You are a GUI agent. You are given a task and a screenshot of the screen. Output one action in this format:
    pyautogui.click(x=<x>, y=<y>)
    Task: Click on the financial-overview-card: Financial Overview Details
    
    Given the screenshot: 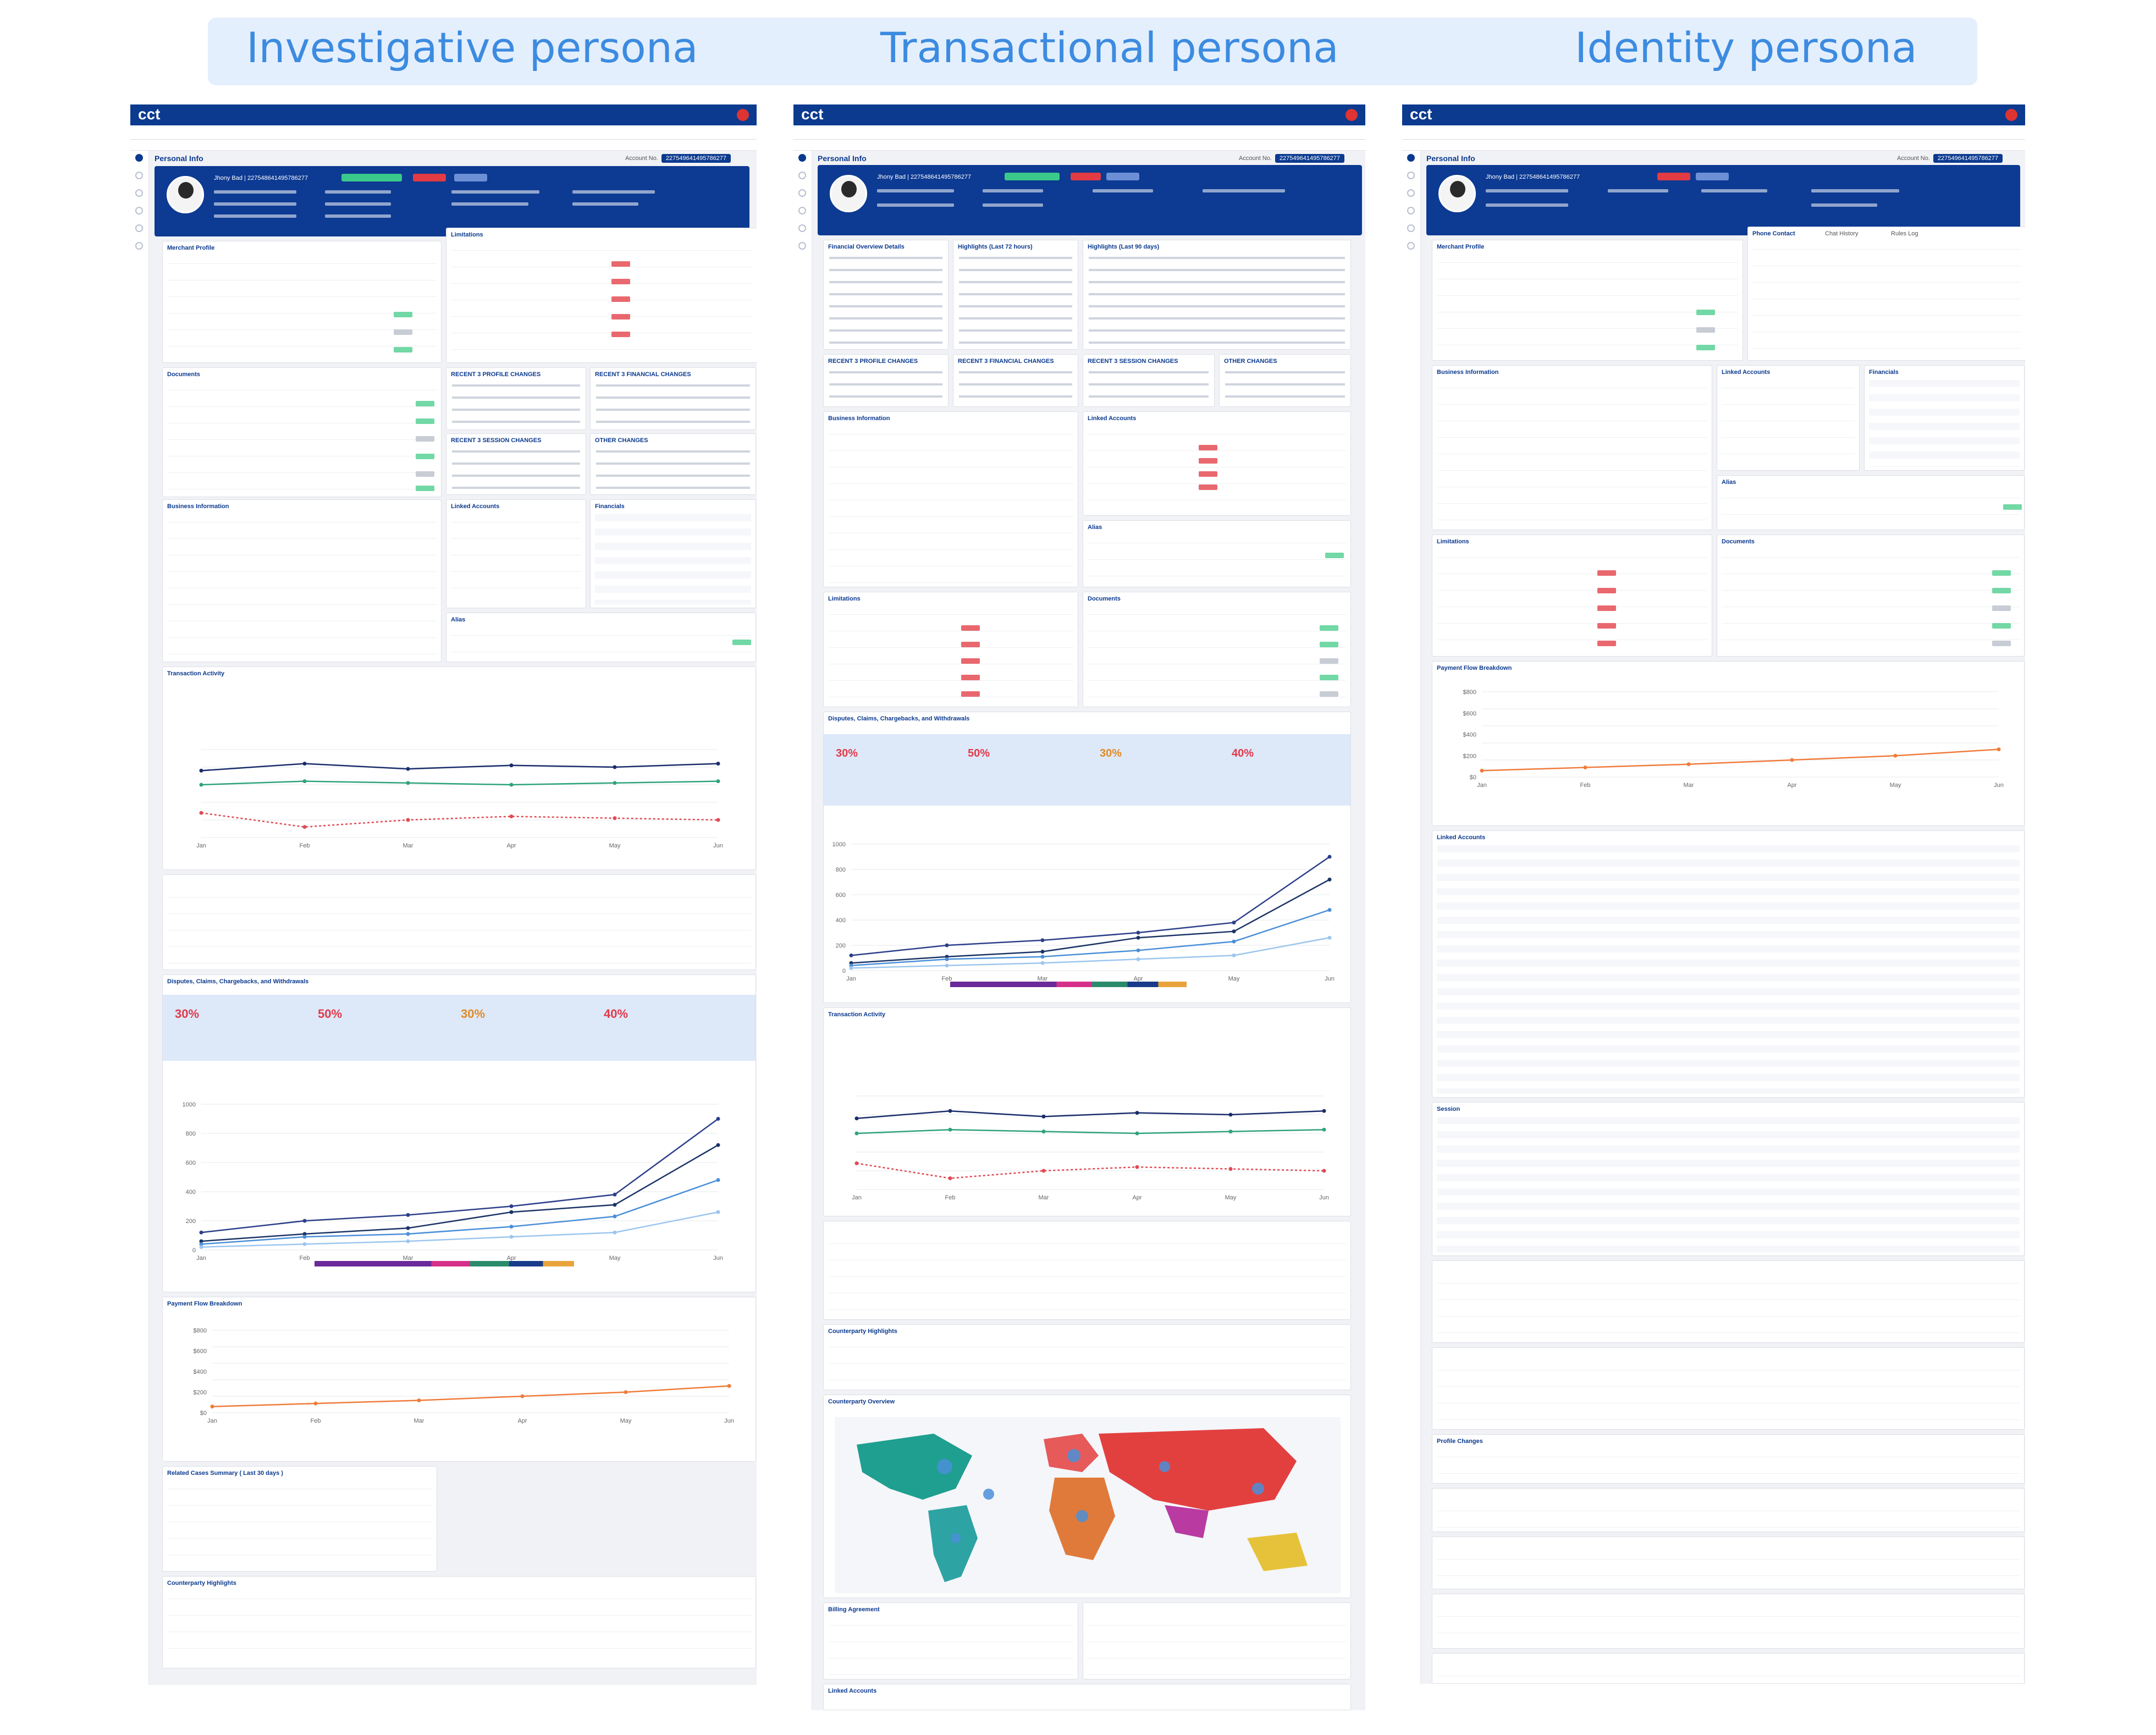 What is the action you would take?
    pyautogui.click(x=886, y=295)
    